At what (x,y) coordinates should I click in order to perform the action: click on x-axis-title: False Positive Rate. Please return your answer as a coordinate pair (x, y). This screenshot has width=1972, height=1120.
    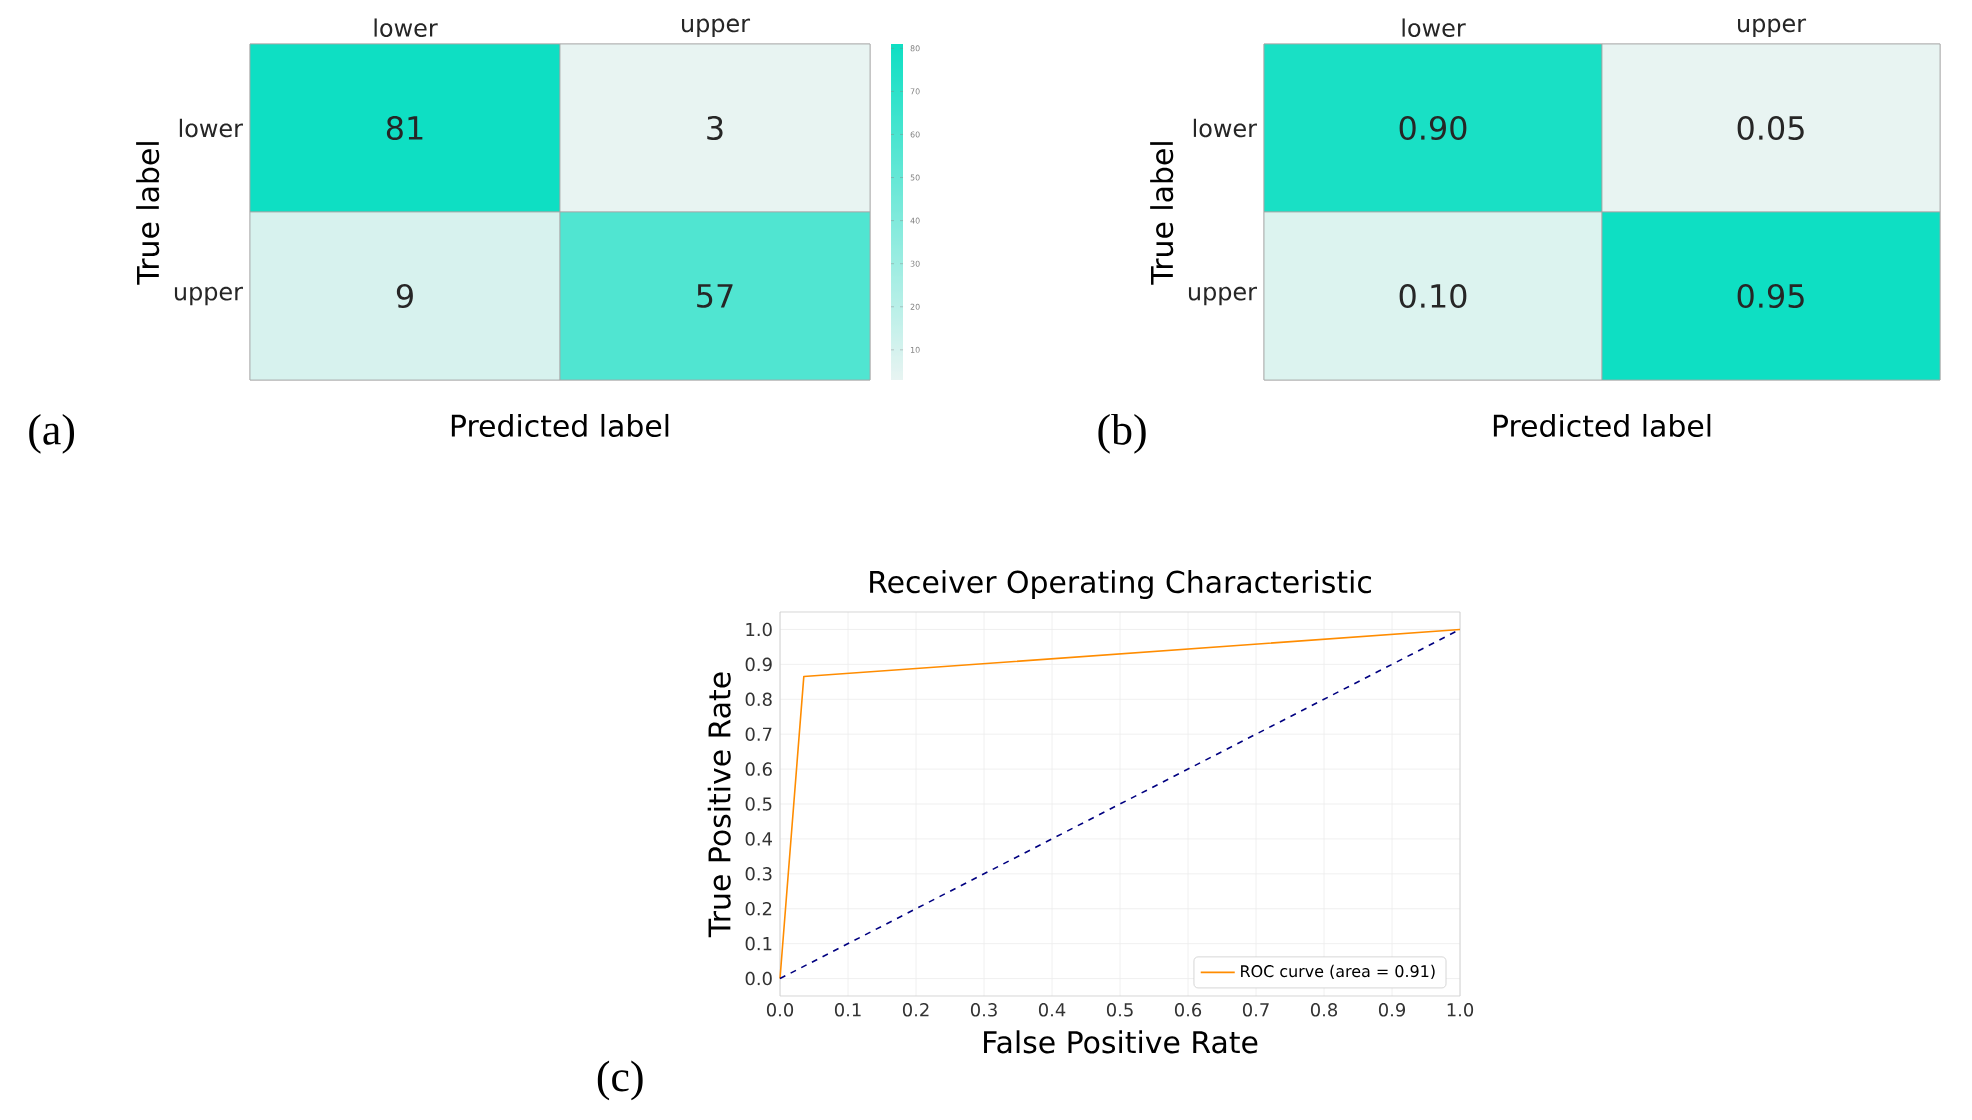
    Looking at the image, I should click on (1121, 1042).